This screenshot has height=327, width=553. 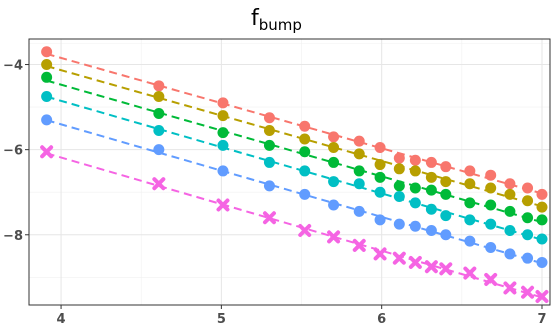 I want to click on x-tick-label: 7, so click(x=541, y=319).